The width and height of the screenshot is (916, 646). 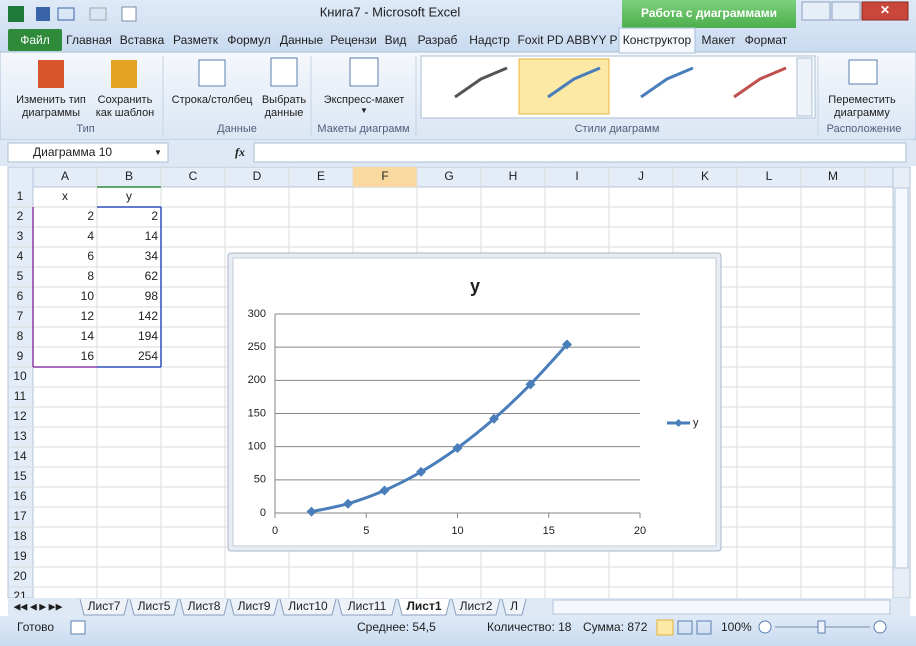 I want to click on sheet-tab-label: Лист5, so click(x=154, y=606).